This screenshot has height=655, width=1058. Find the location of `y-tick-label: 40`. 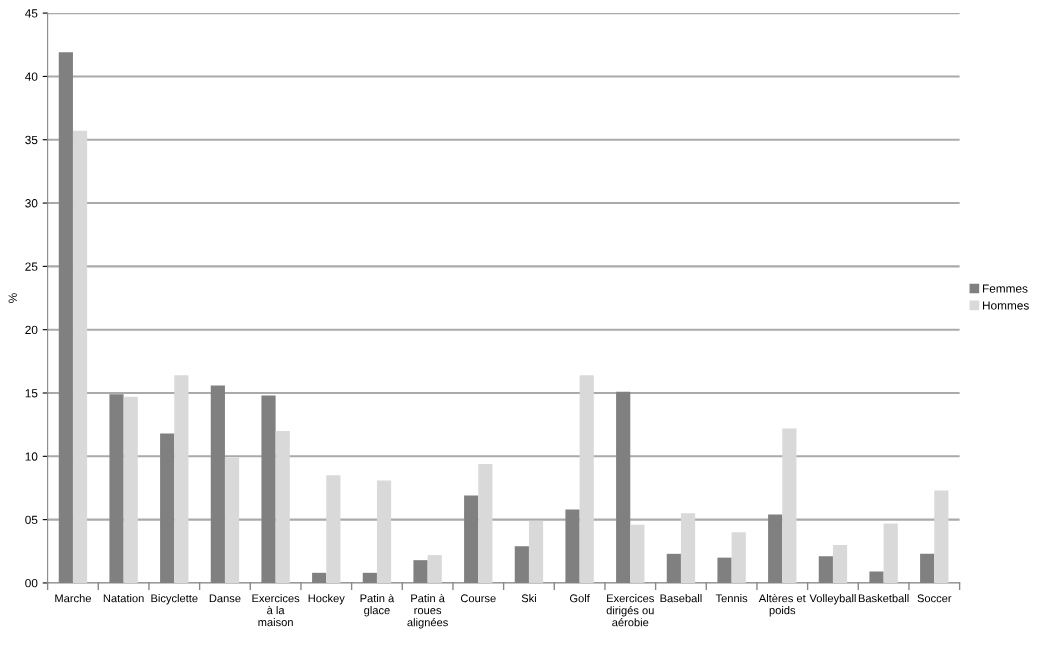

y-tick-label: 40 is located at coordinates (31, 76).